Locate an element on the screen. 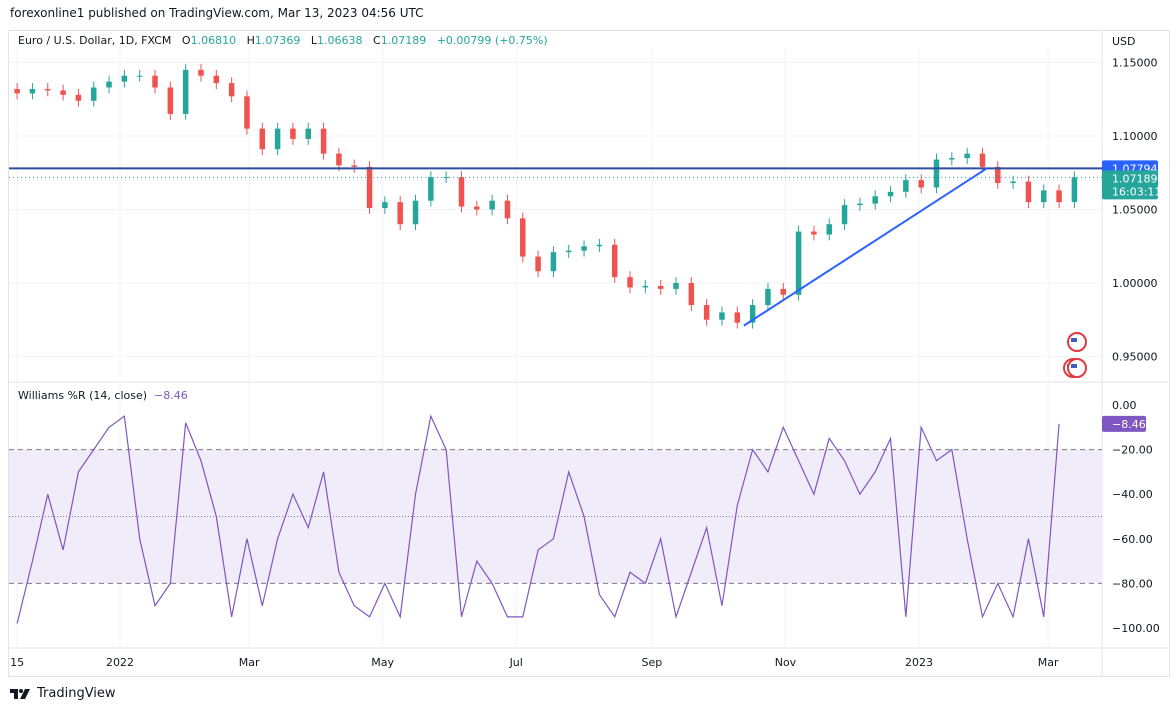  x-tick-label: Sep is located at coordinates (652, 662).